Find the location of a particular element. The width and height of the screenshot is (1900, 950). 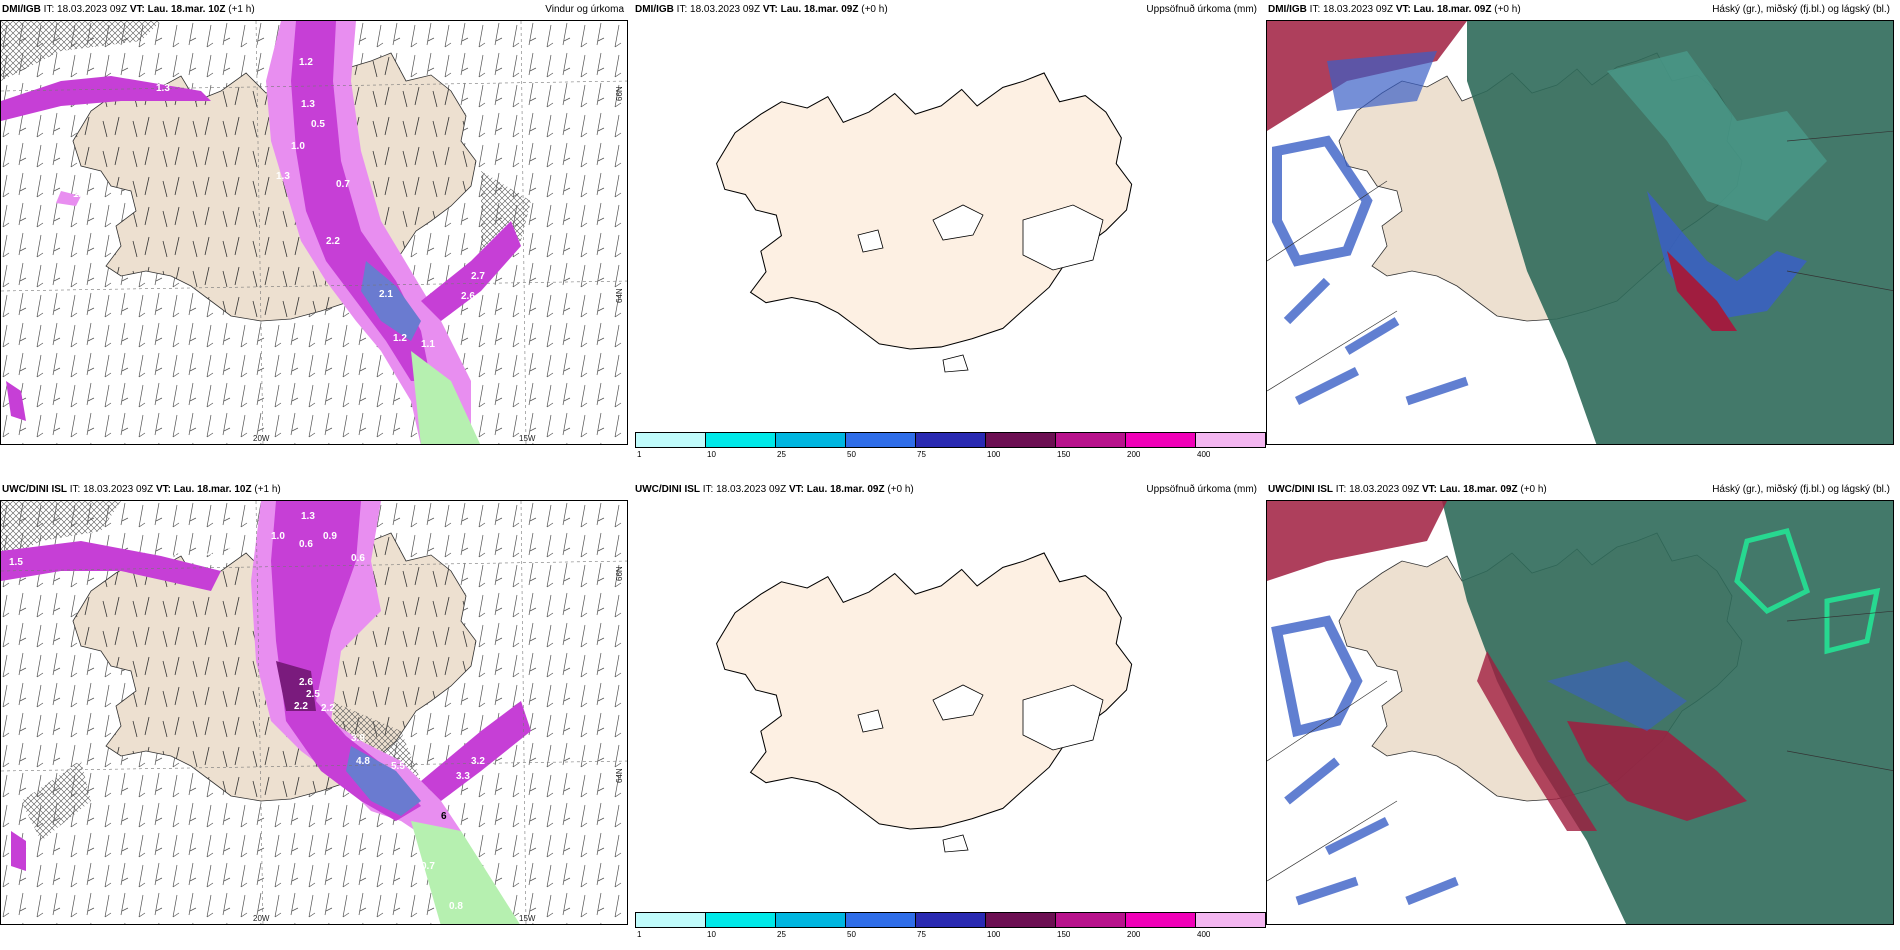

colorbar-tick: 150 is located at coordinates (1064, 934).